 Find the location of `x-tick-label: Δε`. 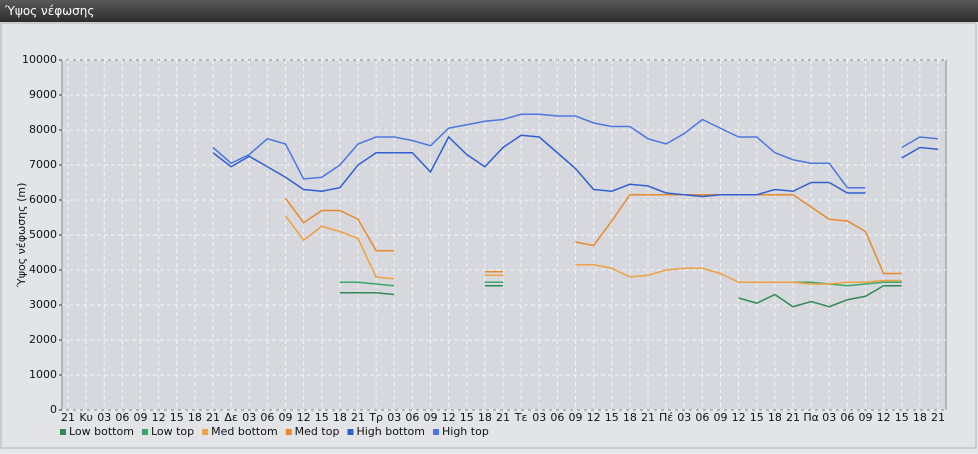

x-tick-label: Δε is located at coordinates (231, 417).